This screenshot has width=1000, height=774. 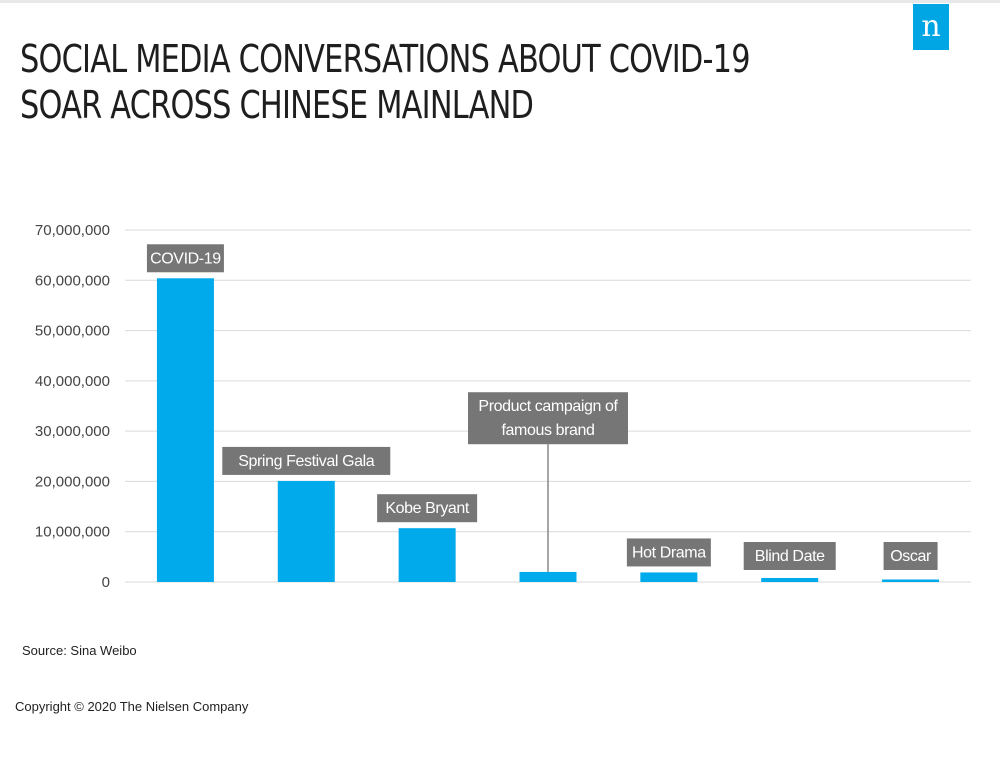 I want to click on copyright-note: Copyright © 2020 The Nielsen Company, so click(x=132, y=706).